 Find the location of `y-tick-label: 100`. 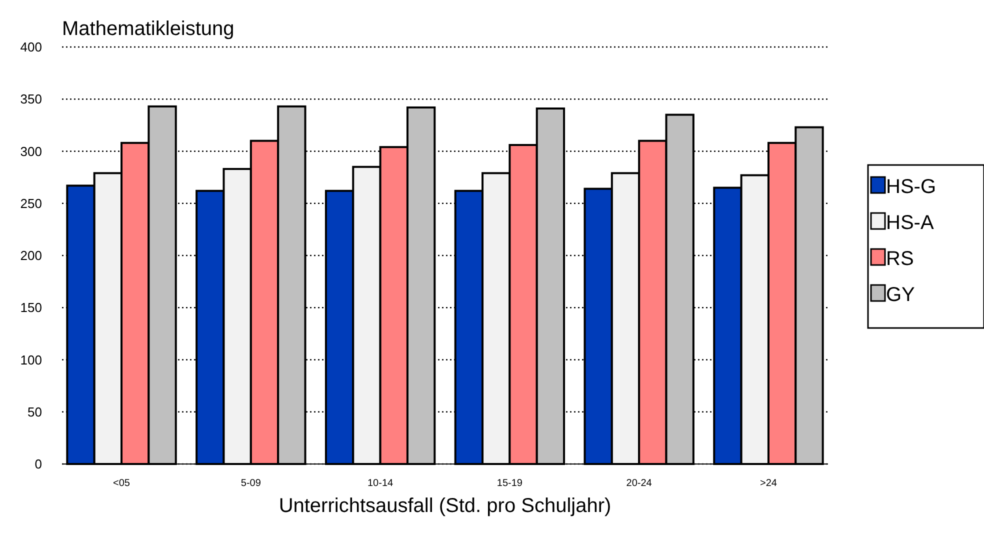

y-tick-label: 100 is located at coordinates (31, 360).